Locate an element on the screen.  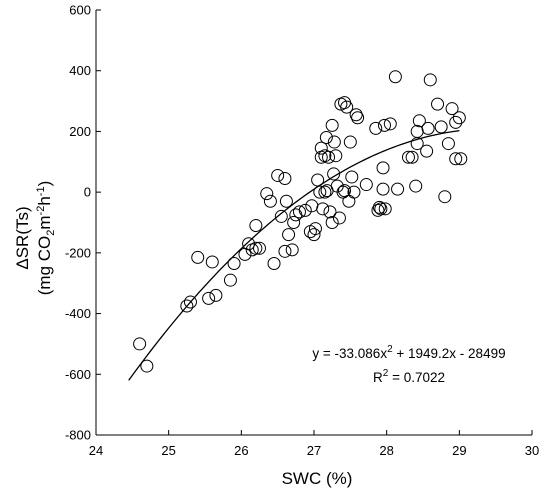
y-tick-label: 400 is located at coordinates (80, 70).